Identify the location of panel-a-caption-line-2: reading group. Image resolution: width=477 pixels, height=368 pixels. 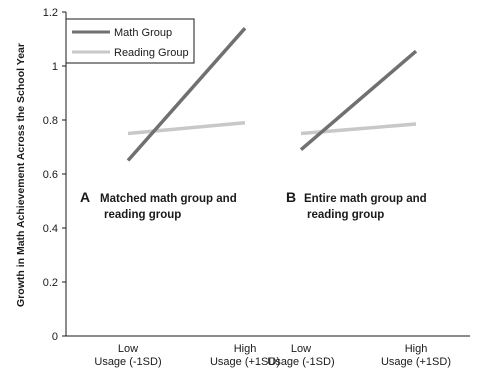
(142, 215).